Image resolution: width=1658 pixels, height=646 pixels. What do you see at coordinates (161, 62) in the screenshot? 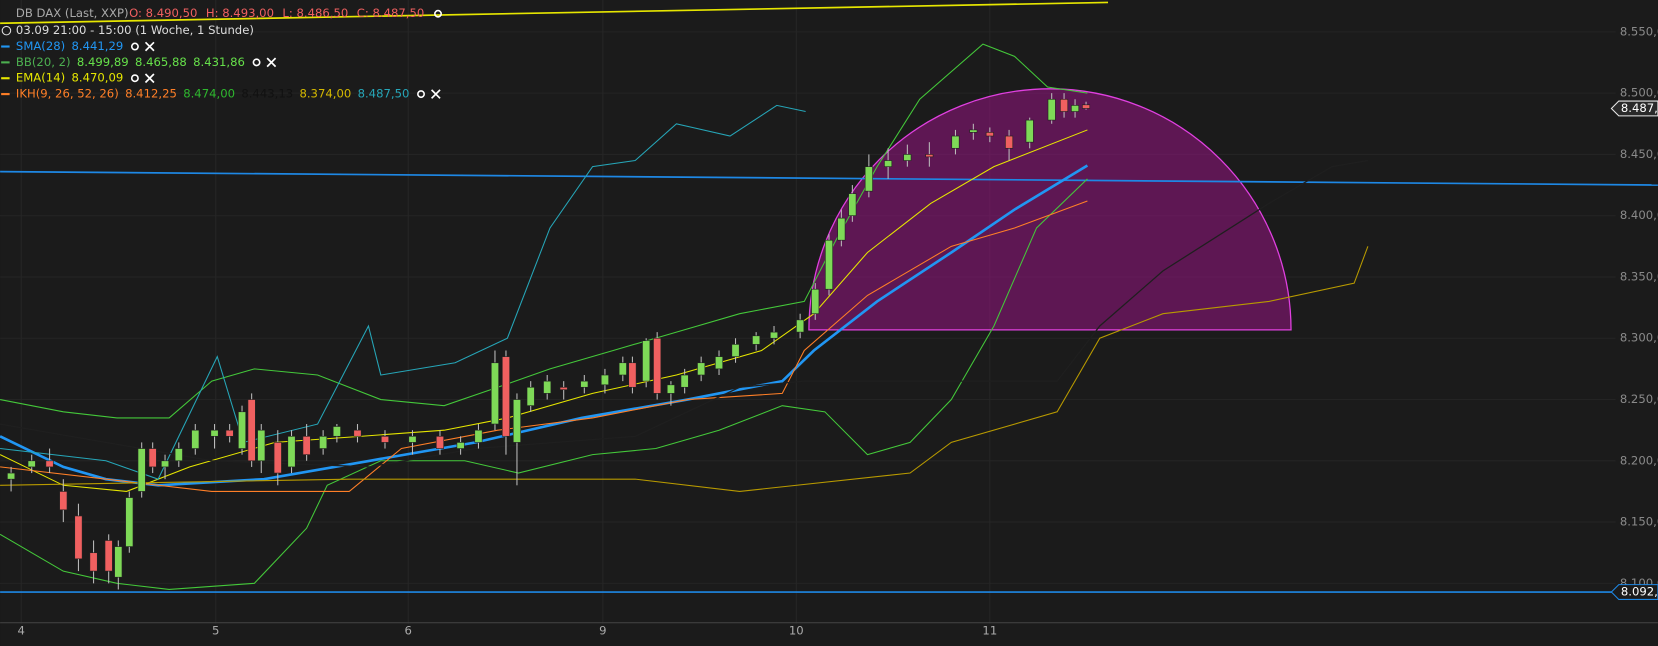
I see `legend-value: 8.465,88` at bounding box center [161, 62].